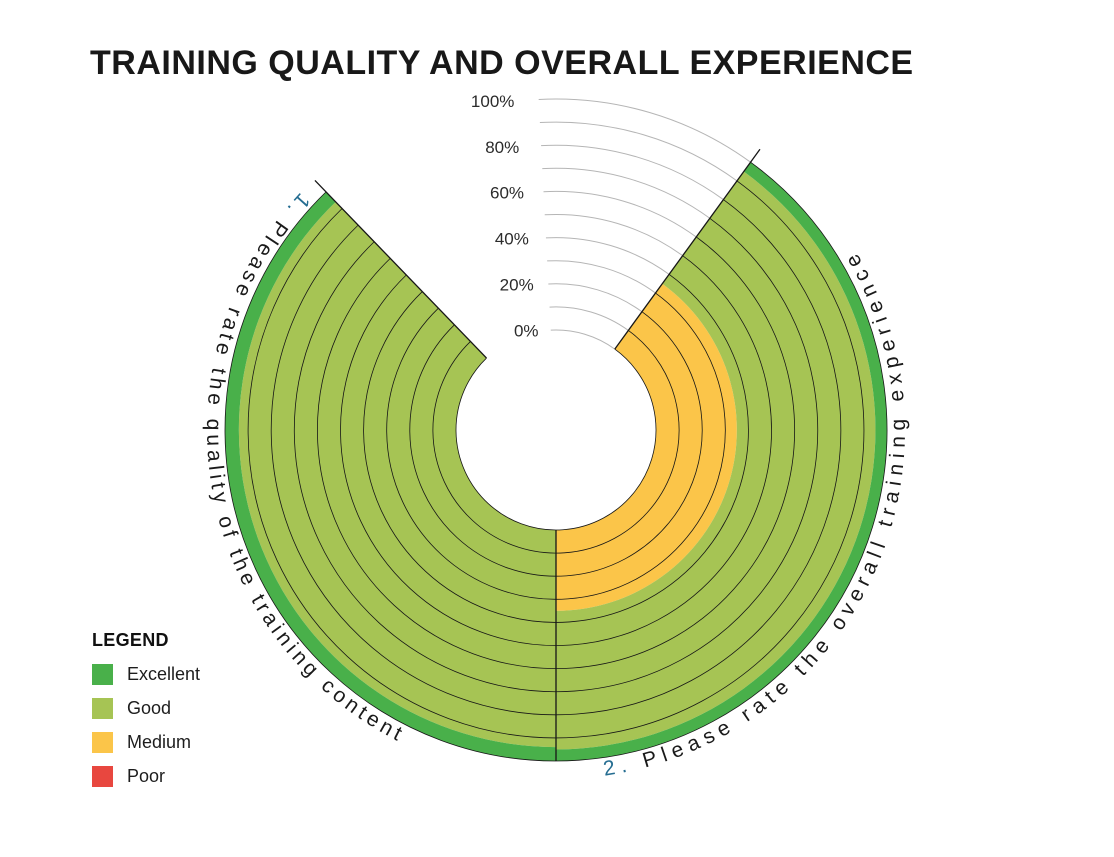 Image resolution: width=1114 pixels, height=857 pixels. Describe the element at coordinates (159, 742) in the screenshot. I see `legend-label: Medium` at that location.